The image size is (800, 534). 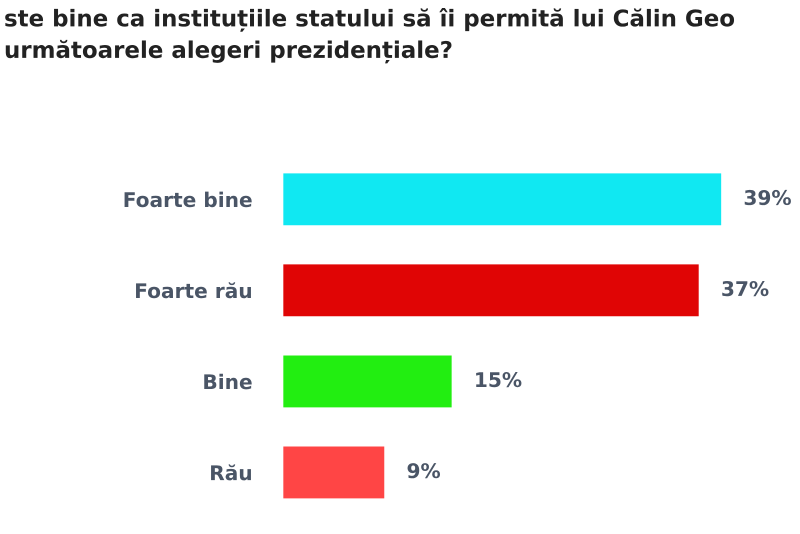 What do you see at coordinates (228, 382) in the screenshot?
I see `y-tick-label: Bine` at bounding box center [228, 382].